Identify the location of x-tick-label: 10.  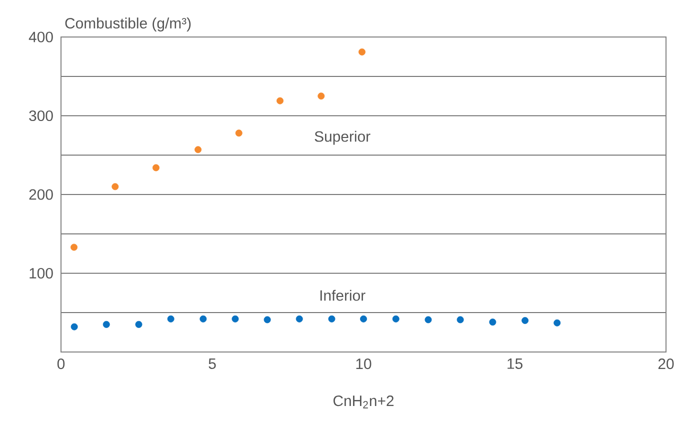
(364, 364).